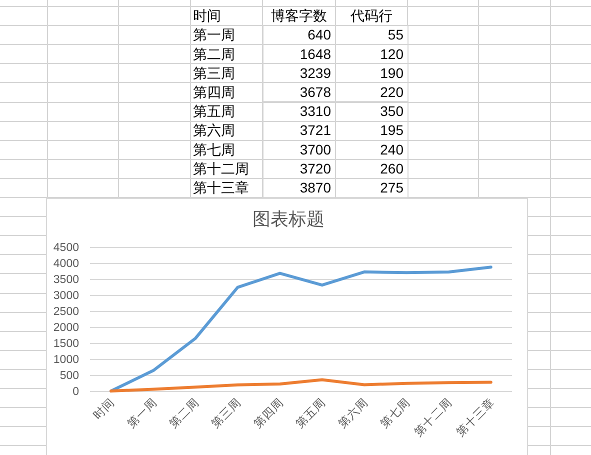 This screenshot has width=591, height=455. I want to click on data-label: 3870, so click(316, 187).